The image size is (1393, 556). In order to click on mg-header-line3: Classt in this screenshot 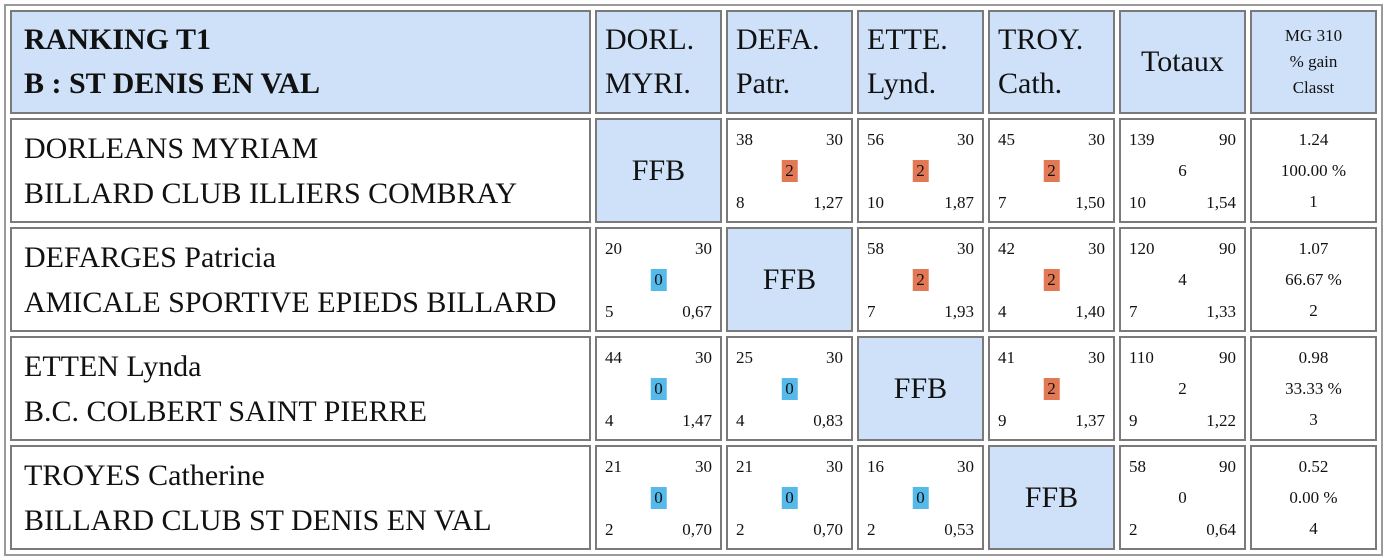, I will do `click(1313, 87)`.